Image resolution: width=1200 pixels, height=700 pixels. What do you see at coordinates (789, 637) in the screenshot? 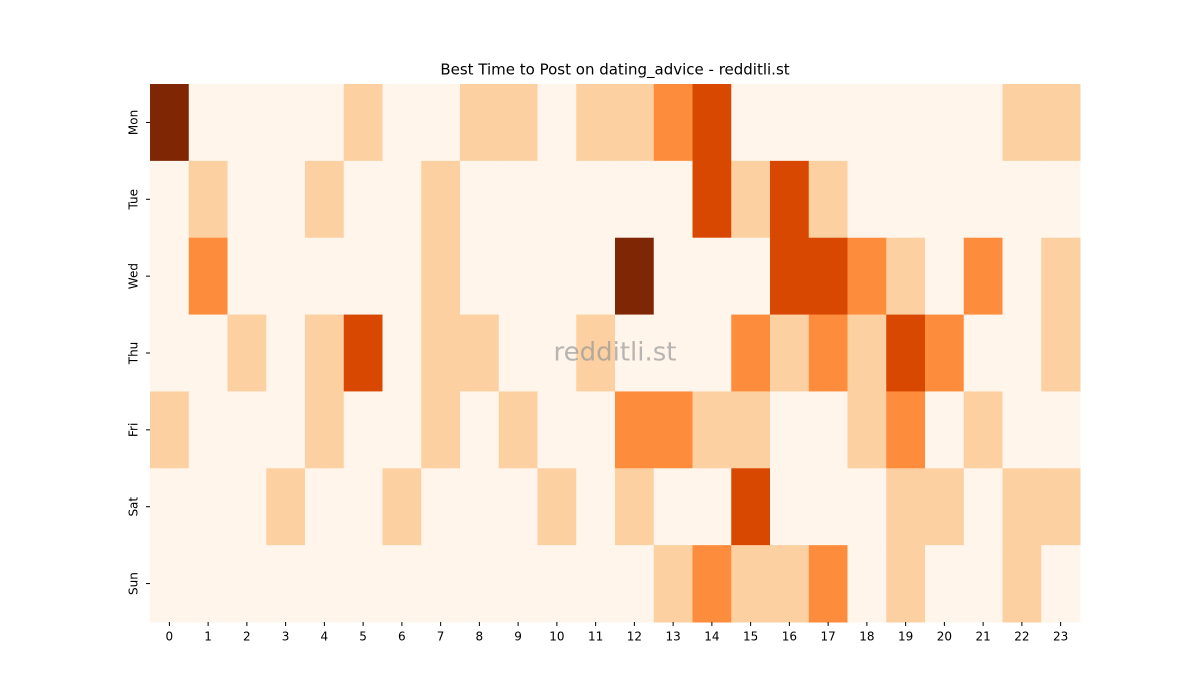
I see `x-tick-label: 16` at bounding box center [789, 637].